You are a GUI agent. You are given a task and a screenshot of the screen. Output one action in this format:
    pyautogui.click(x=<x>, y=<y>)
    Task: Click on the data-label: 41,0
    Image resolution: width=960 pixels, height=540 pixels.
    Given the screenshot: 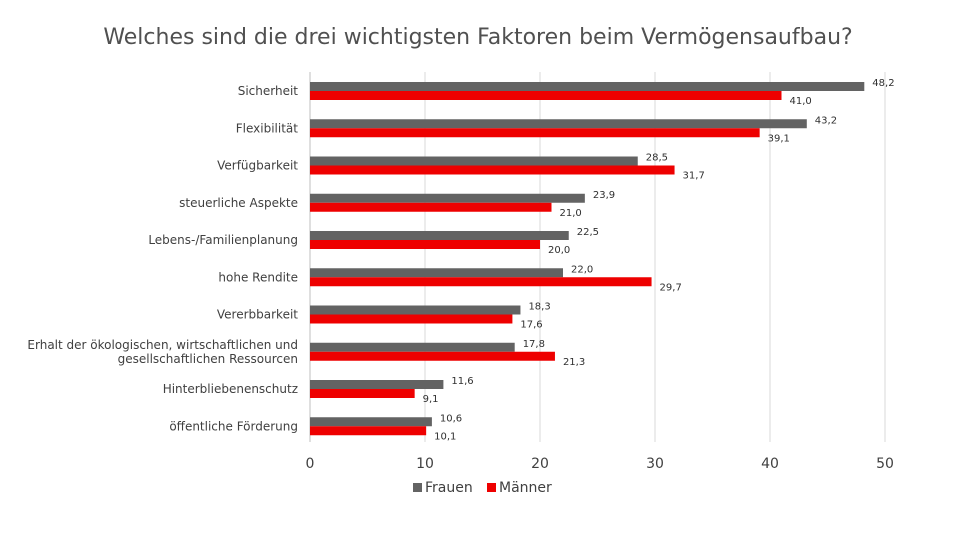 What is the action you would take?
    pyautogui.click(x=801, y=101)
    